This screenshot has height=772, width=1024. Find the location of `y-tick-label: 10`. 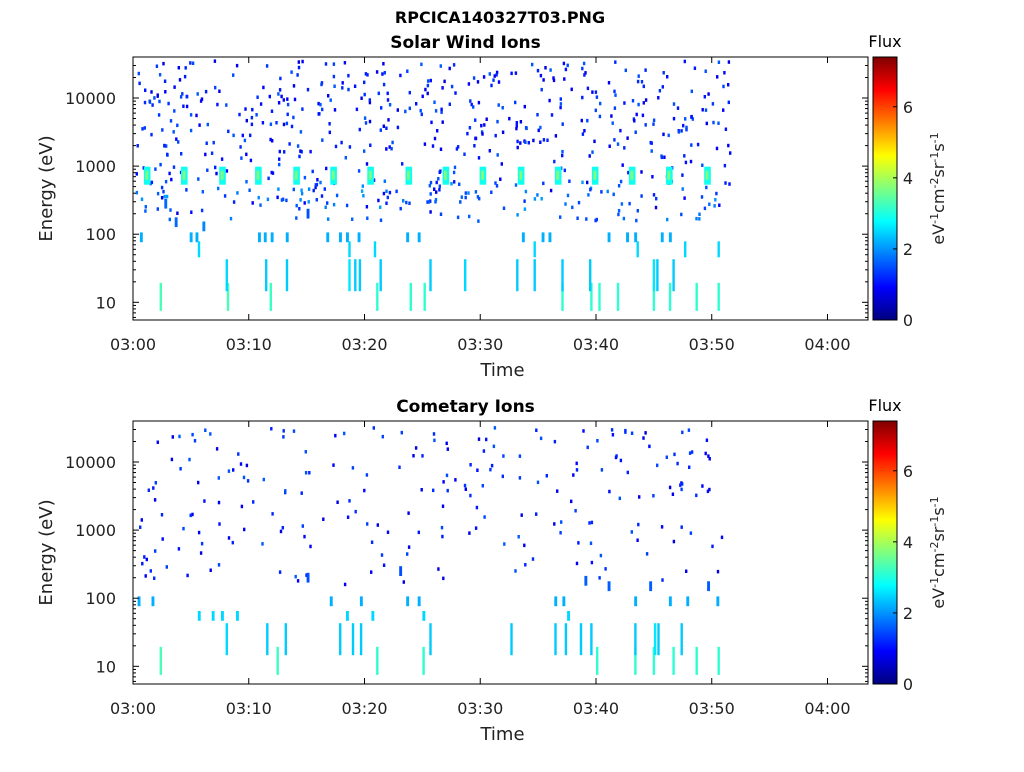

y-tick-label: 10 is located at coordinates (106, 666).